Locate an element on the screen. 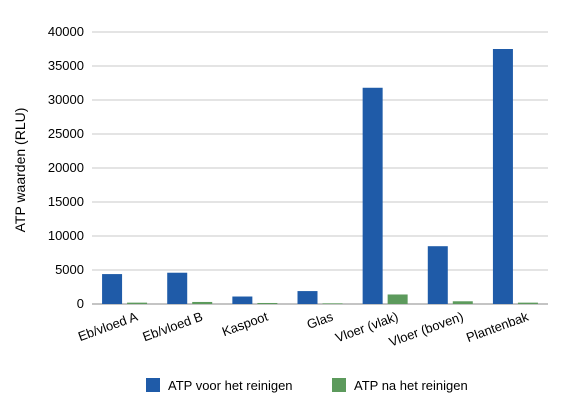 This screenshot has width=573, height=412. y-tick-label: 40000 is located at coordinates (66, 31).